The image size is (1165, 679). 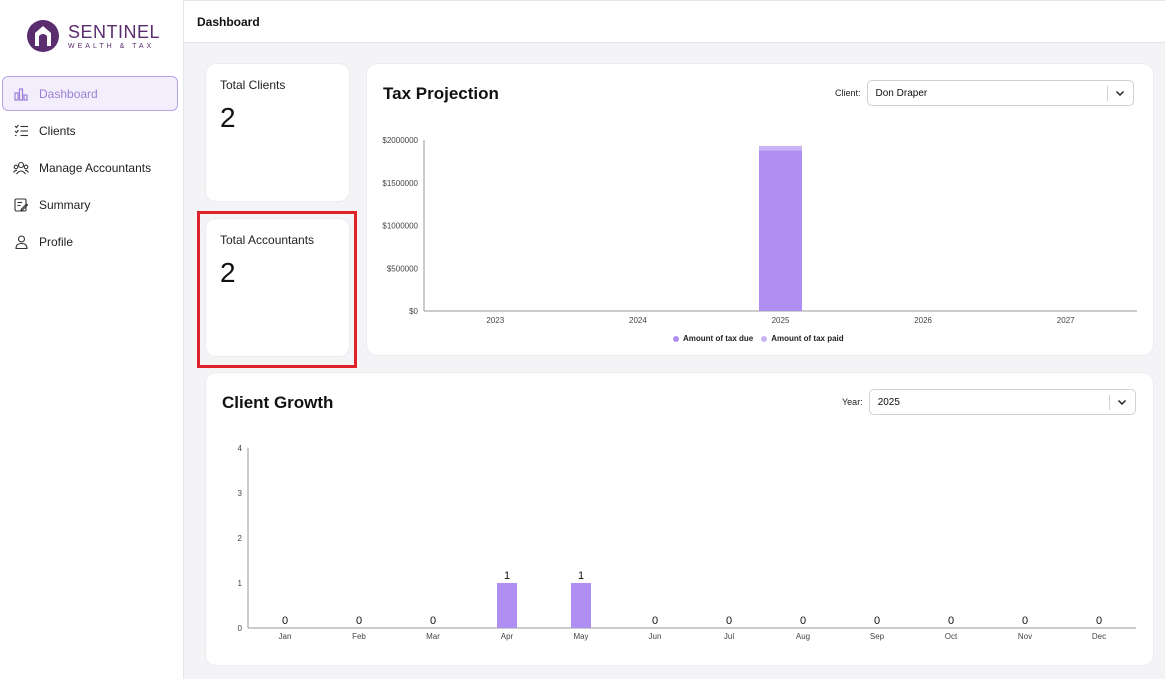 What do you see at coordinates (1002, 402) in the screenshot?
I see `year-select: 2025` at bounding box center [1002, 402].